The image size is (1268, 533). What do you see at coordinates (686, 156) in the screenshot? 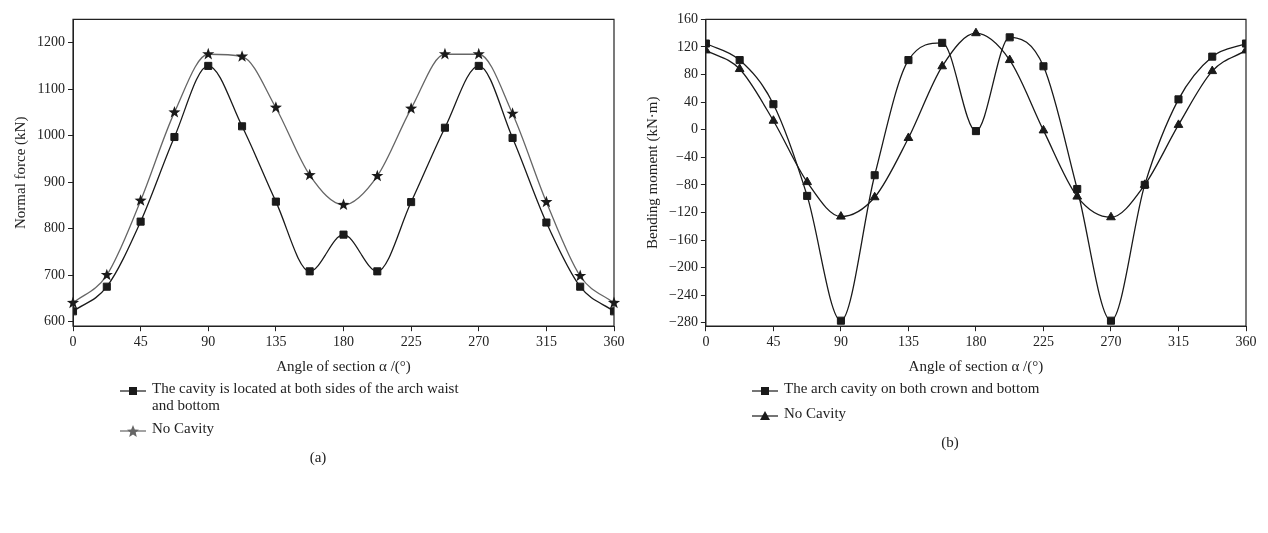
I see `y-tick-label: −40` at bounding box center [686, 156].